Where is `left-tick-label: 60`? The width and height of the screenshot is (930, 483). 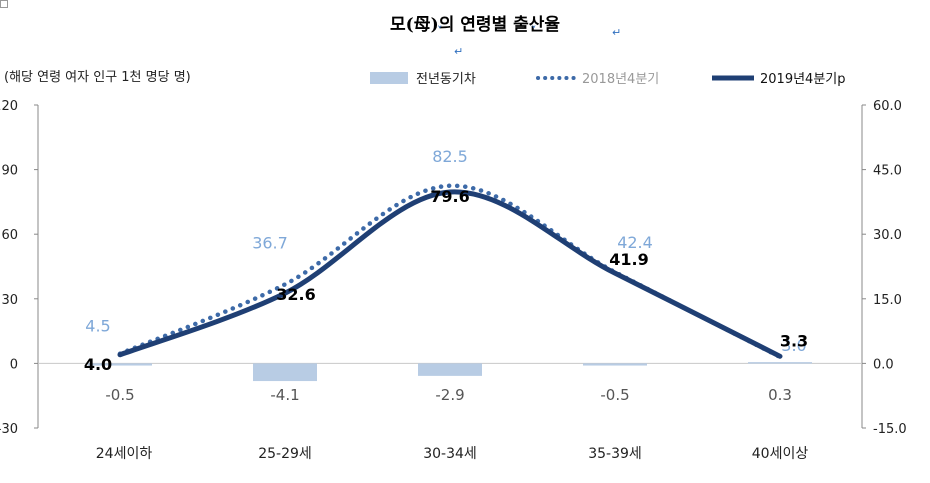 left-tick-label: 60 is located at coordinates (9, 235).